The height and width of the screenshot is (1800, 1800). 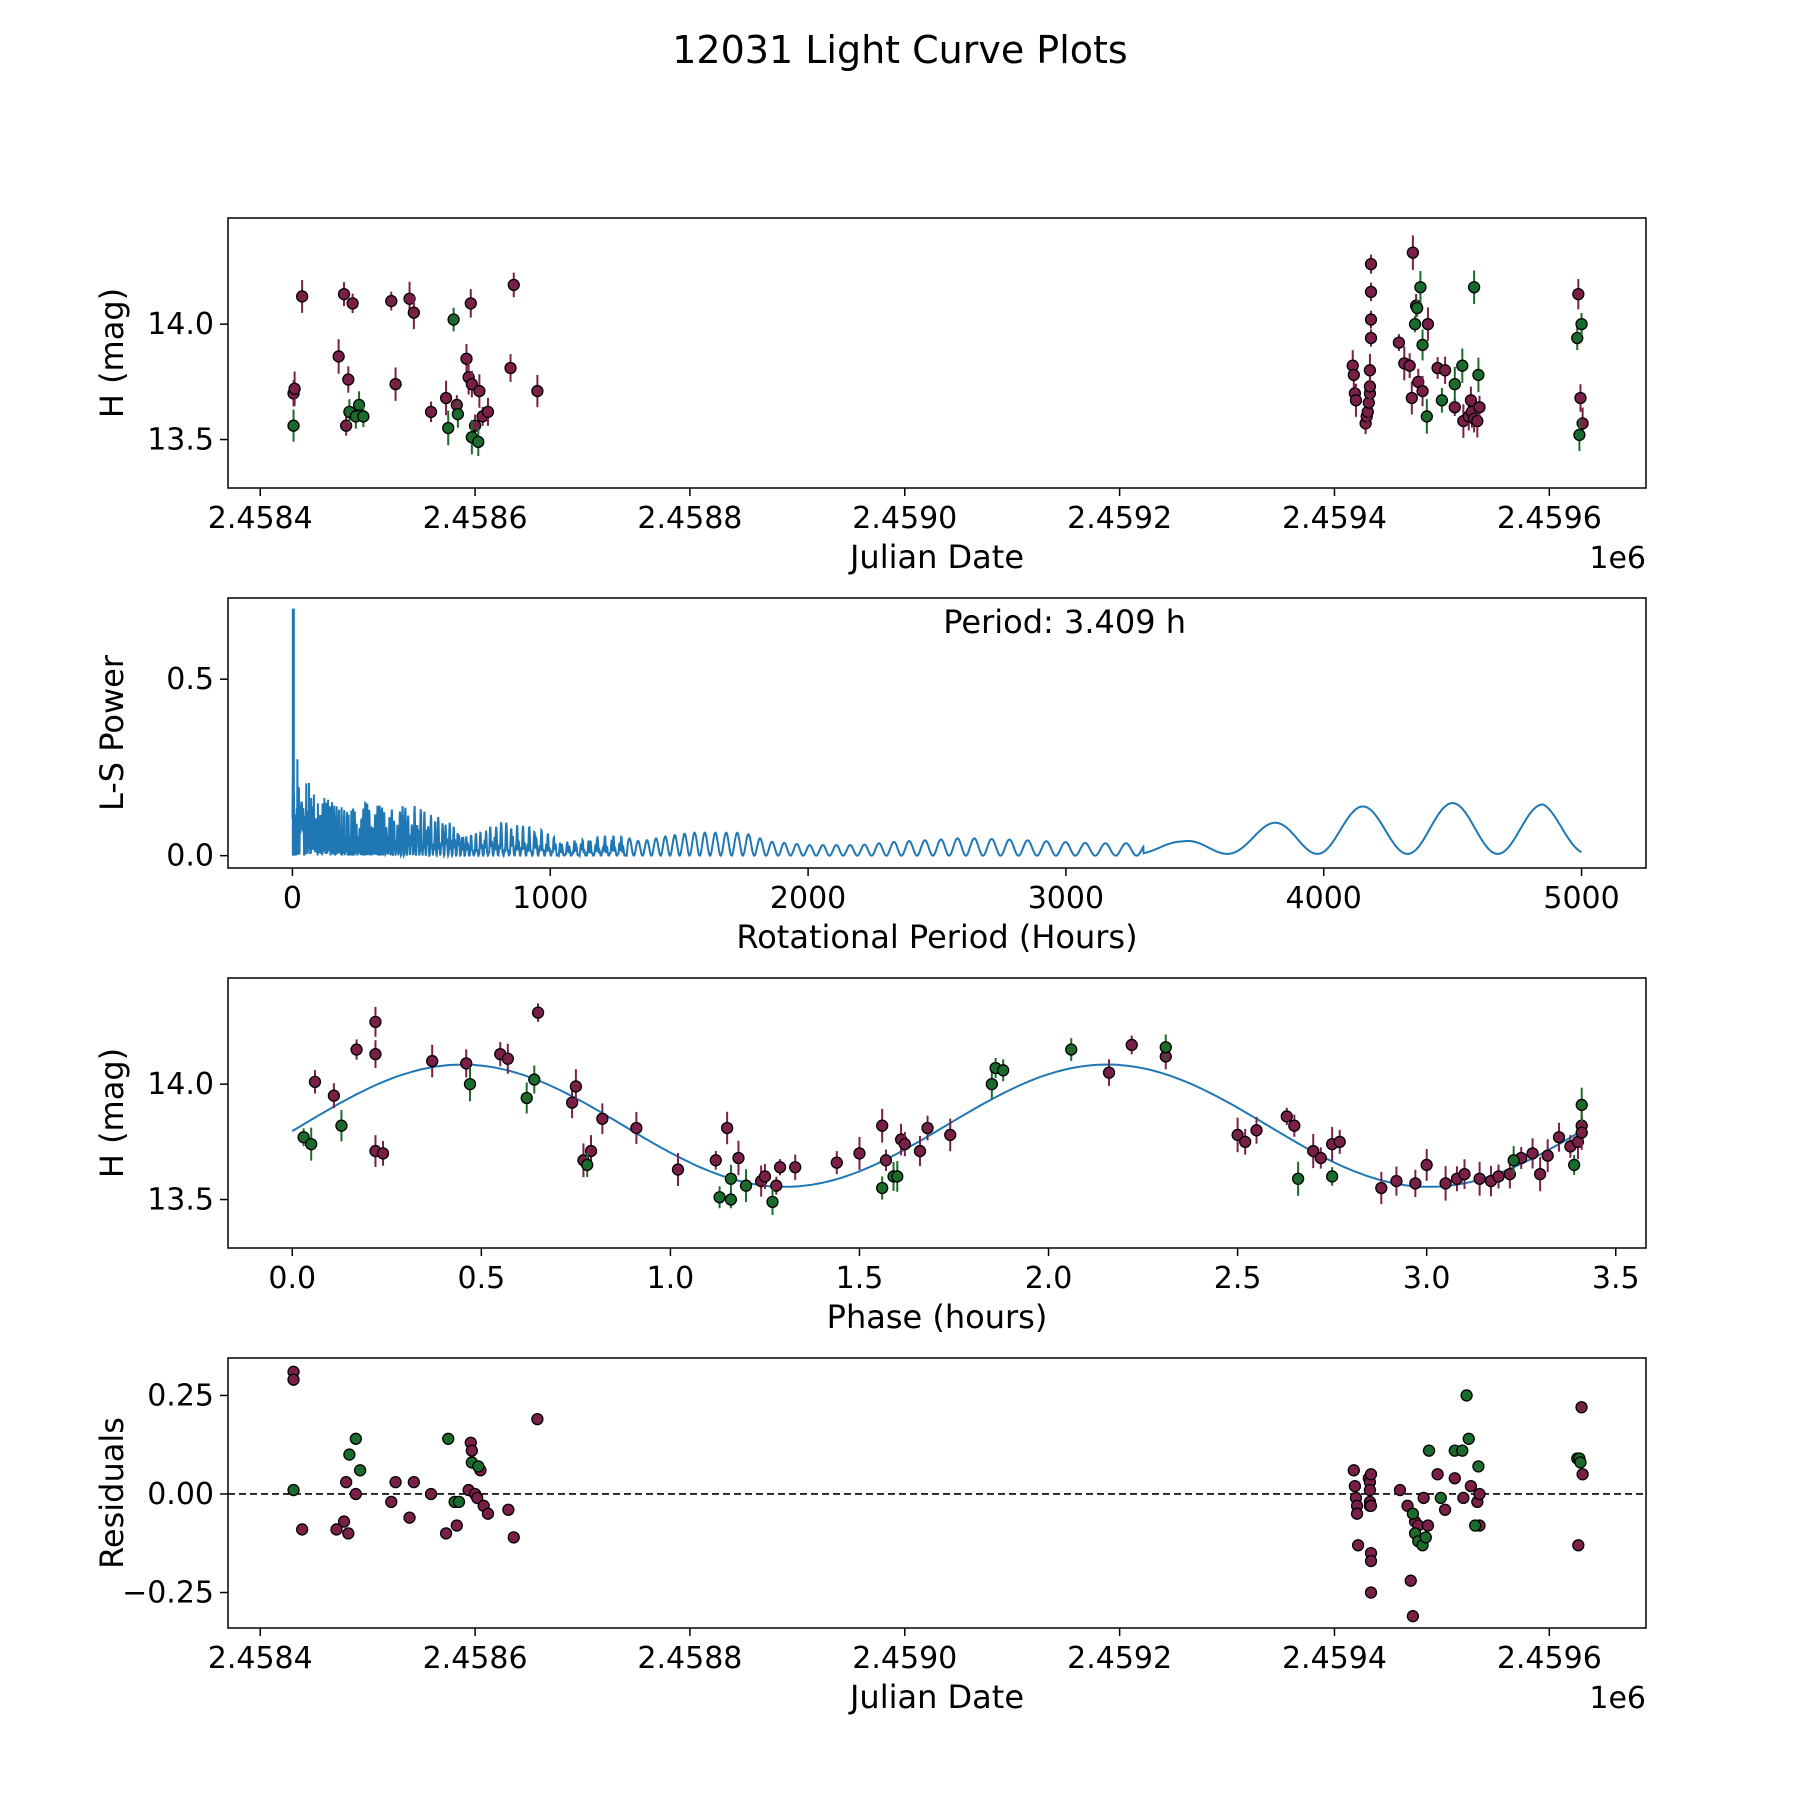 I want to click on phased-frame, so click(x=937, y=1113).